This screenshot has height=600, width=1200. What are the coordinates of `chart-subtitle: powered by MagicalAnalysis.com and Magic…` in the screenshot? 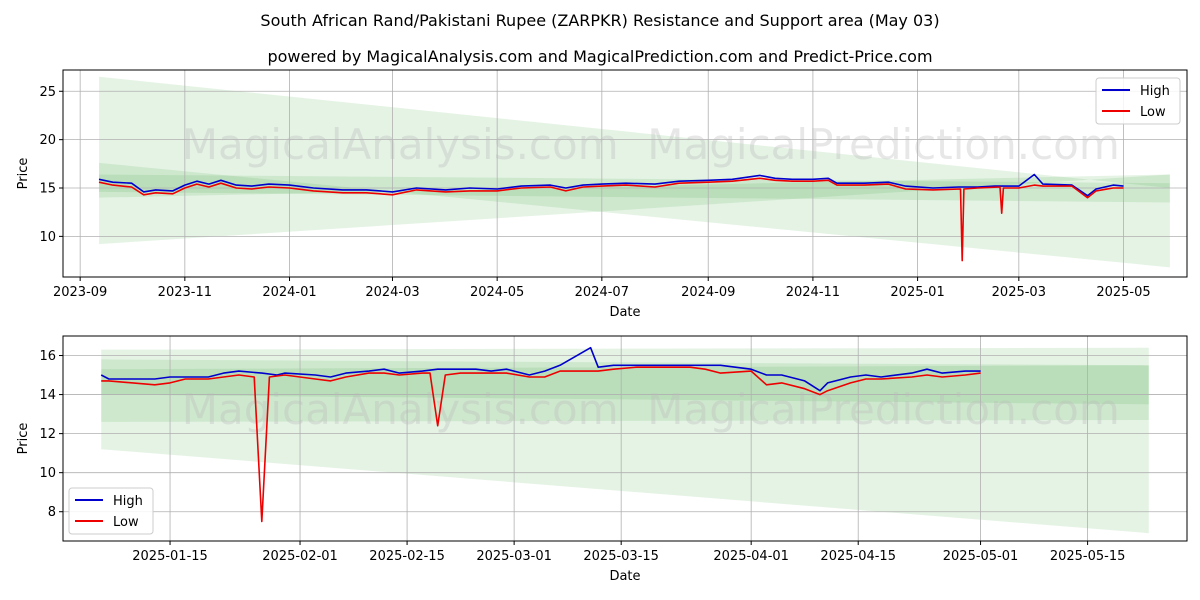 It's located at (599, 56).